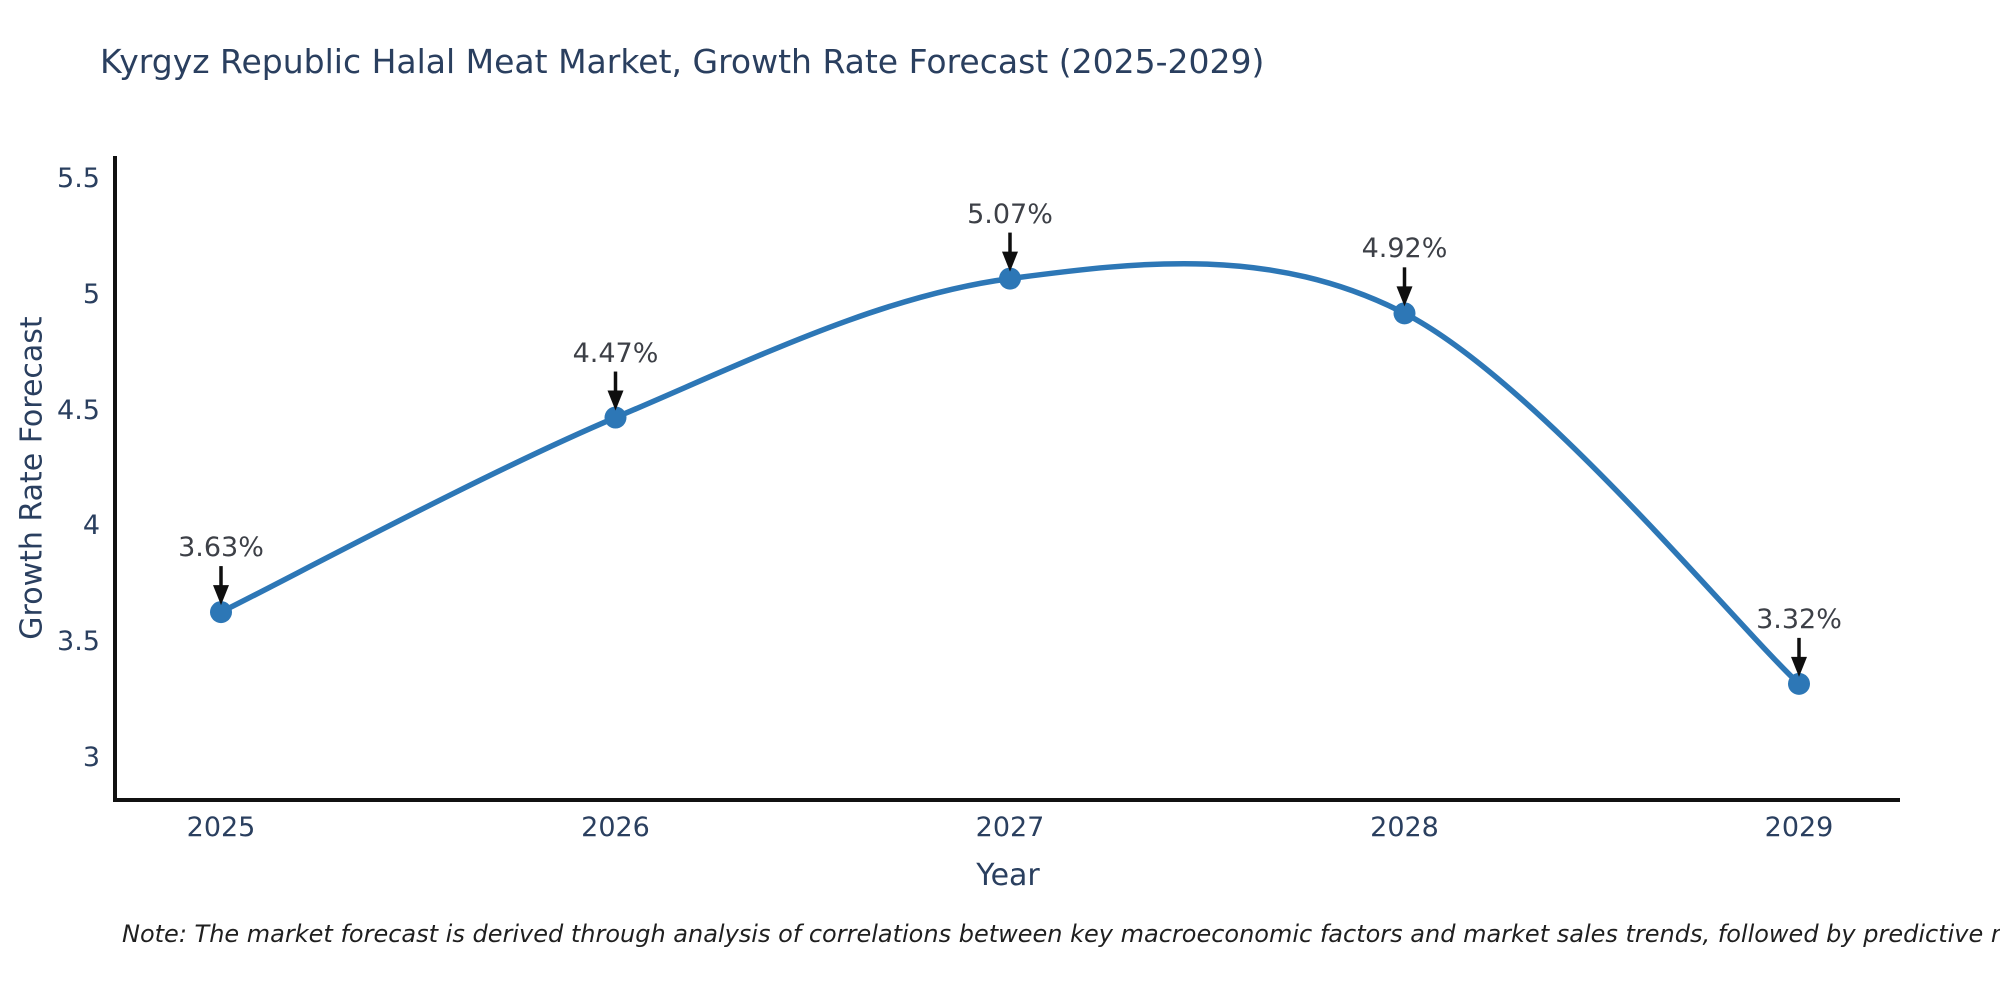 Image resolution: width=2000 pixels, height=1000 pixels. I want to click on point-annotation: 5.07%, so click(1010, 214).